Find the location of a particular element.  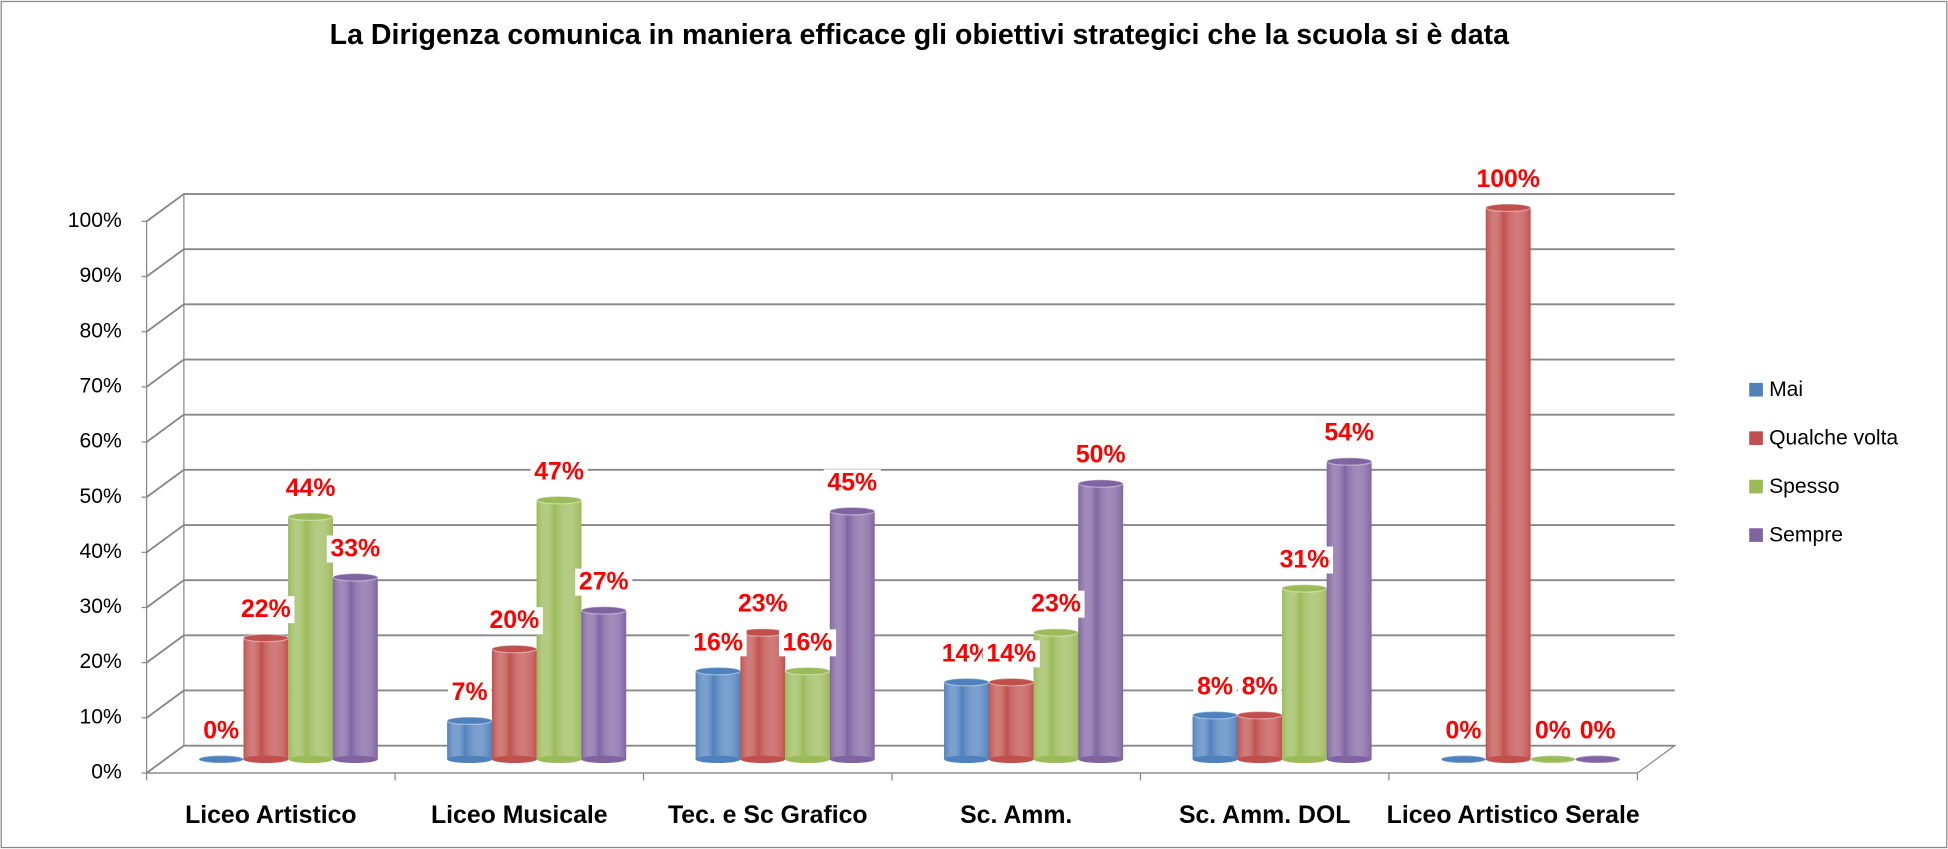

value-label: 44% is located at coordinates (311, 488).